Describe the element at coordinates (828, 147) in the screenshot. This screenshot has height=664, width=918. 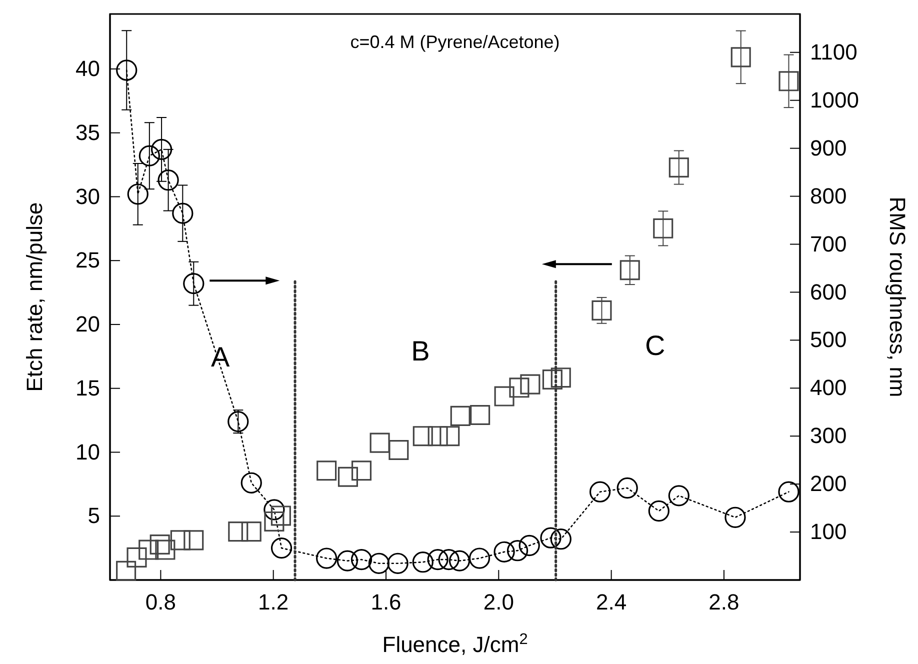
I see `y2-tick-label: 900` at that location.